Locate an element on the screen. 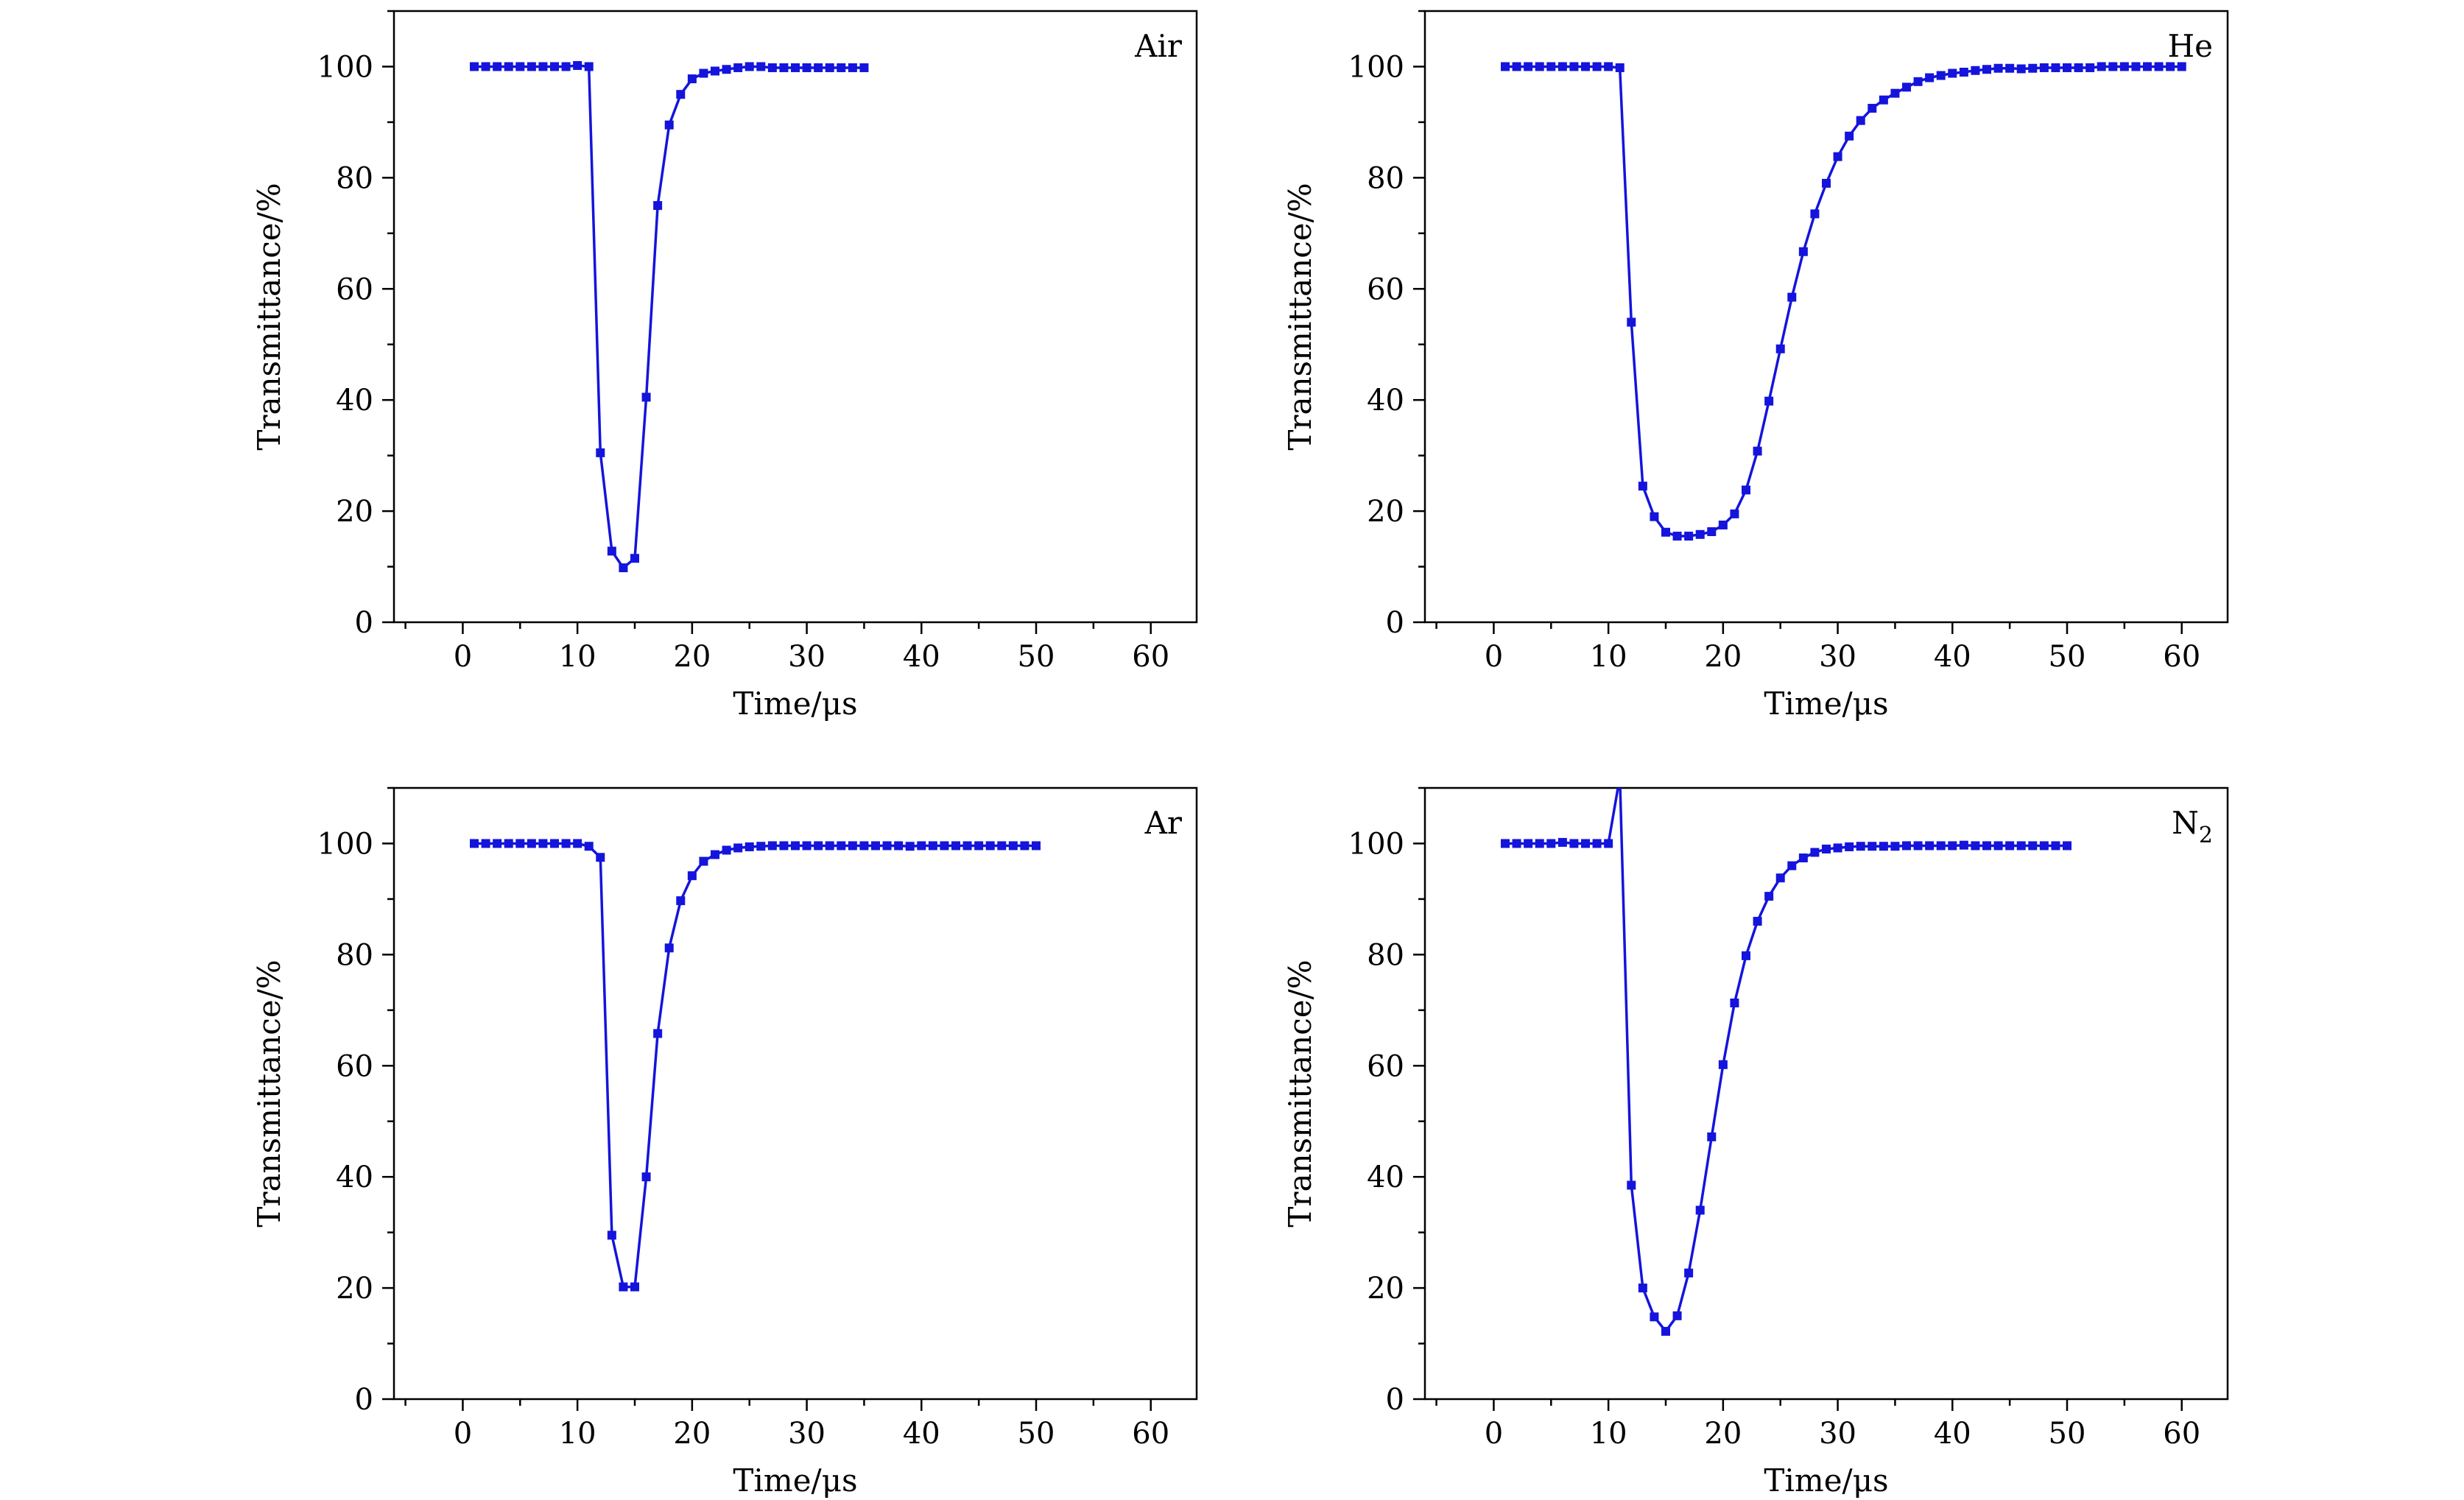 The width and height of the screenshot is (2464, 1500). panel-label-subscript: 2 is located at coordinates (2206, 836).